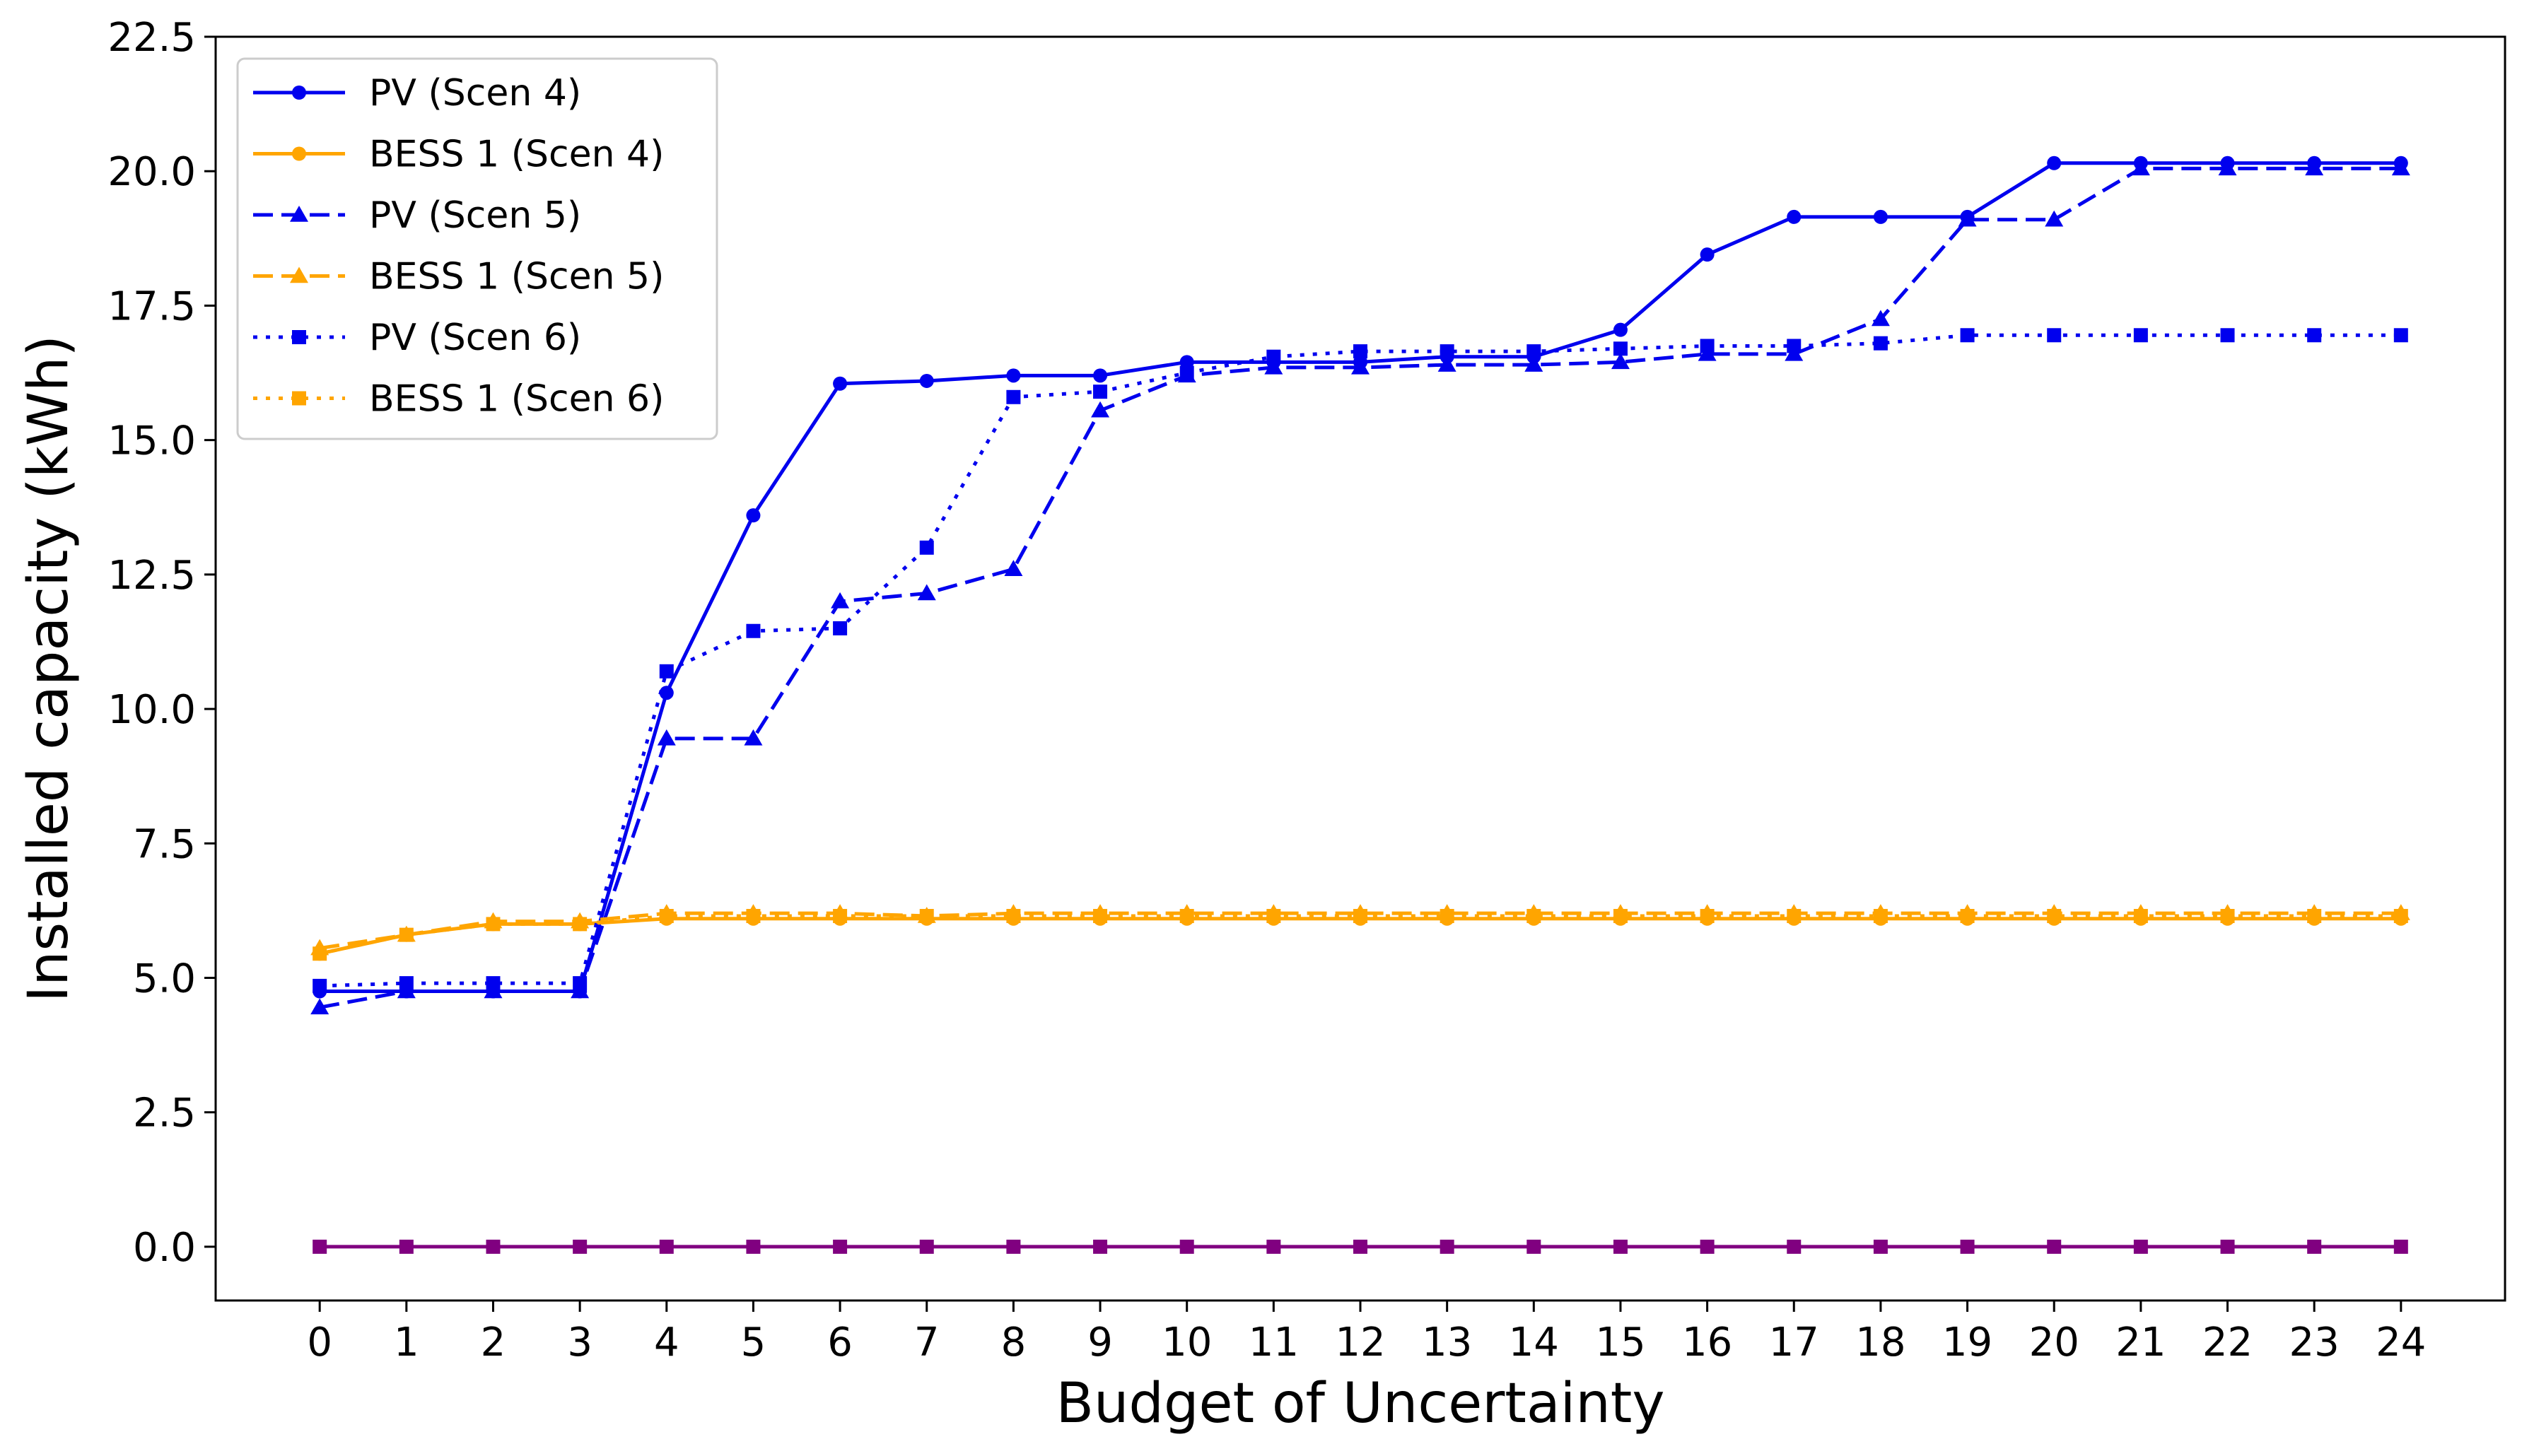 The width and height of the screenshot is (2522, 1456). I want to click on x-tick-label: 21, so click(2141, 1343).